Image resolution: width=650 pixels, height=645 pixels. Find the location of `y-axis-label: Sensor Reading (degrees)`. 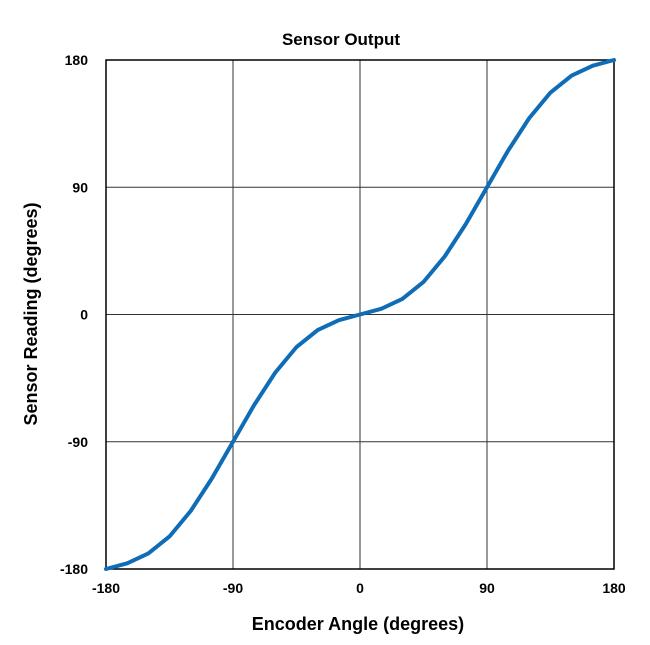

y-axis-label: Sensor Reading (degrees) is located at coordinates (31, 313).